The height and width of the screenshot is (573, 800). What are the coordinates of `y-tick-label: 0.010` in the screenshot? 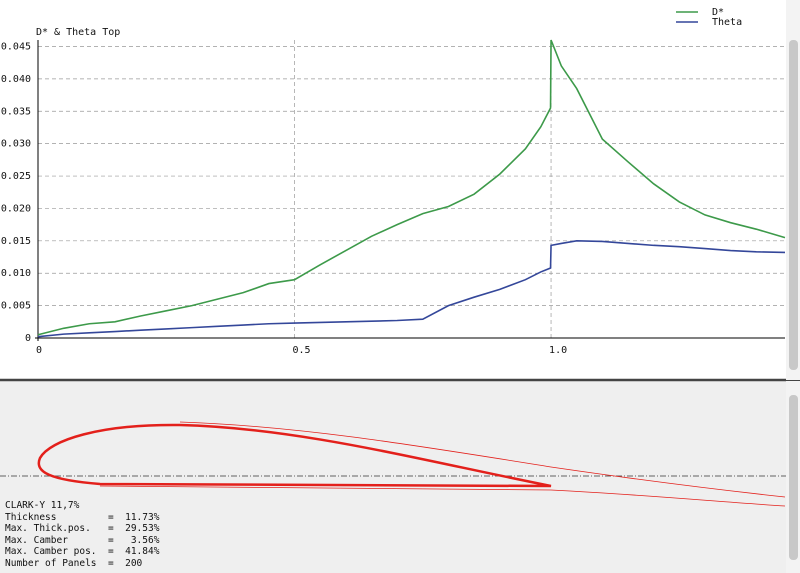 It's located at (16, 273).